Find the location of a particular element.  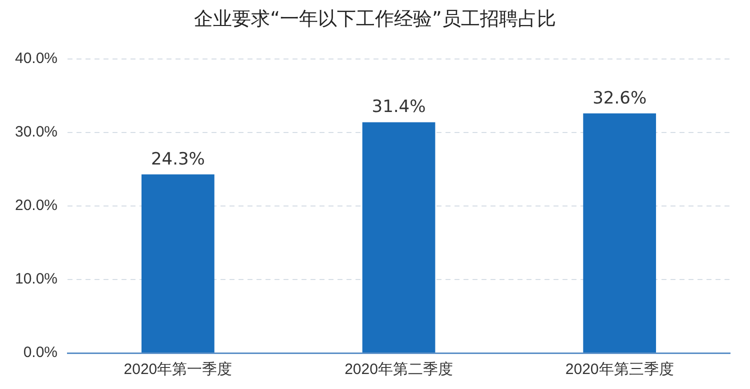

data-label: 31.4% is located at coordinates (399, 107).